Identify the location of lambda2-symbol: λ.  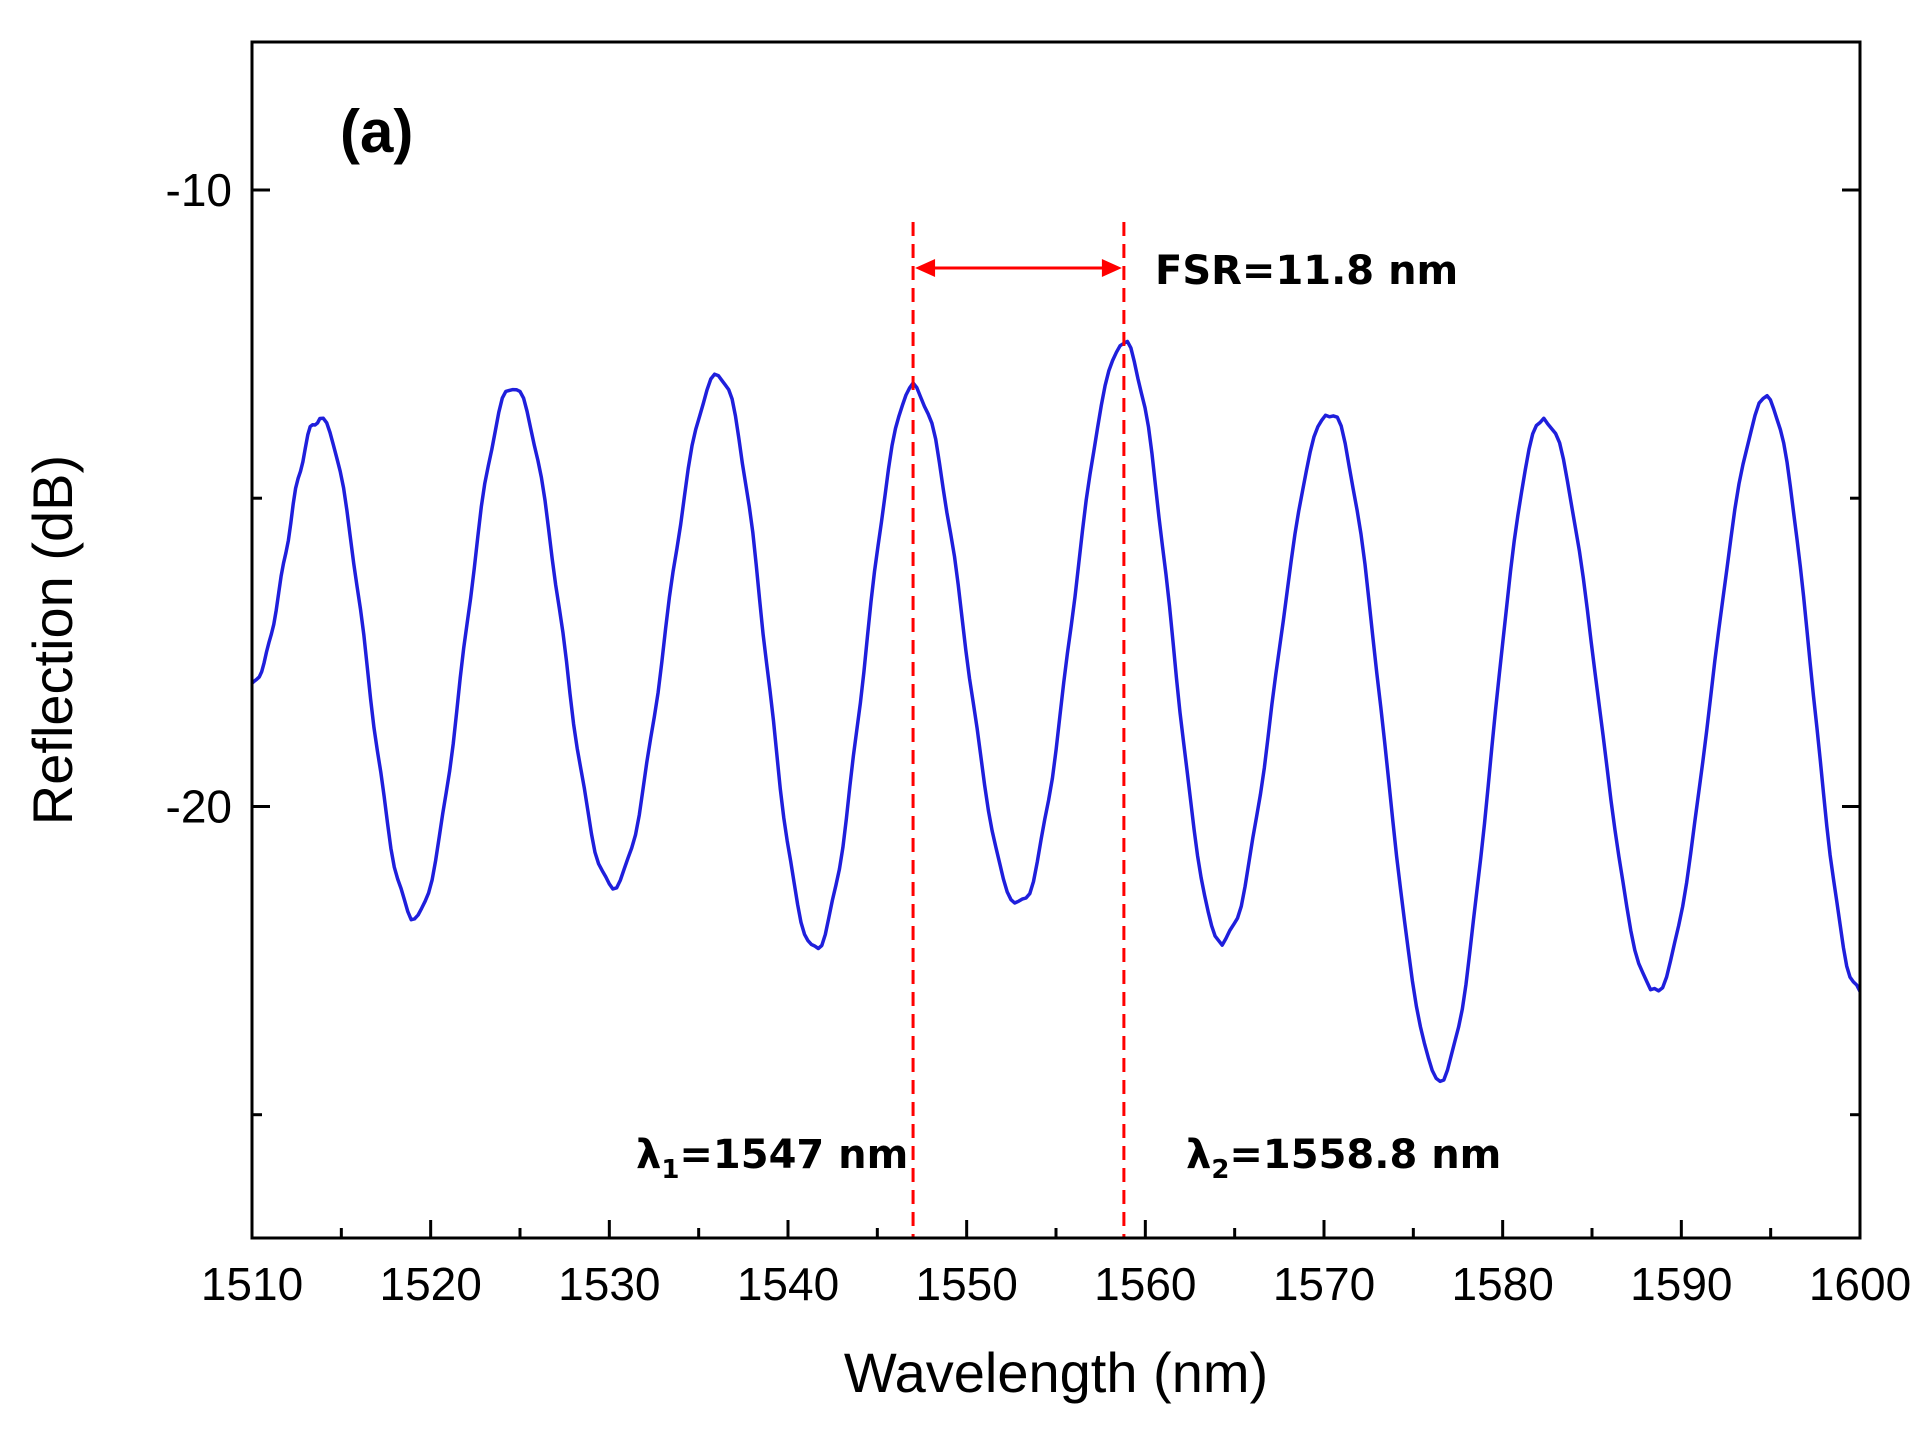
(1198, 1155).